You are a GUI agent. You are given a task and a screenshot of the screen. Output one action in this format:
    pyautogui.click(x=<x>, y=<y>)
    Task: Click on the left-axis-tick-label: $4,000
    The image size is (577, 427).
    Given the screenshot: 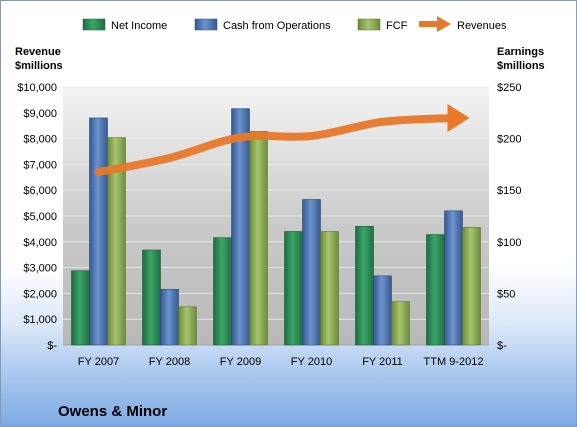 What is the action you would take?
    pyautogui.click(x=40, y=243)
    